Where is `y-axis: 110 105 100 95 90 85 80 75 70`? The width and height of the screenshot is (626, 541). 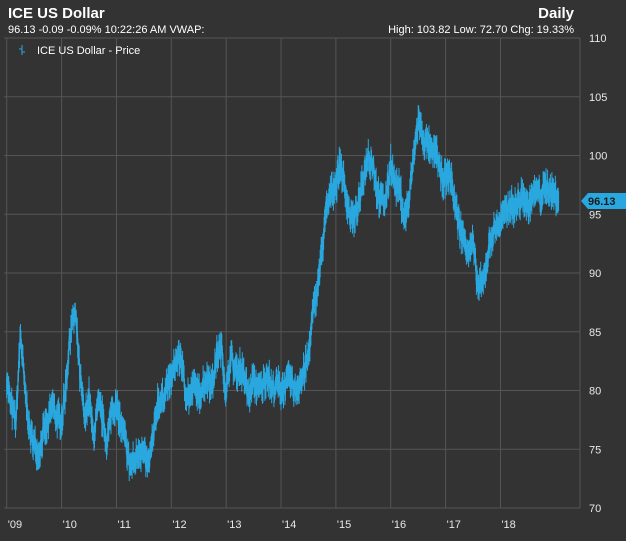
y-axis: 110 105 100 95 90 85 80 75 70 is located at coordinates (598, 274).